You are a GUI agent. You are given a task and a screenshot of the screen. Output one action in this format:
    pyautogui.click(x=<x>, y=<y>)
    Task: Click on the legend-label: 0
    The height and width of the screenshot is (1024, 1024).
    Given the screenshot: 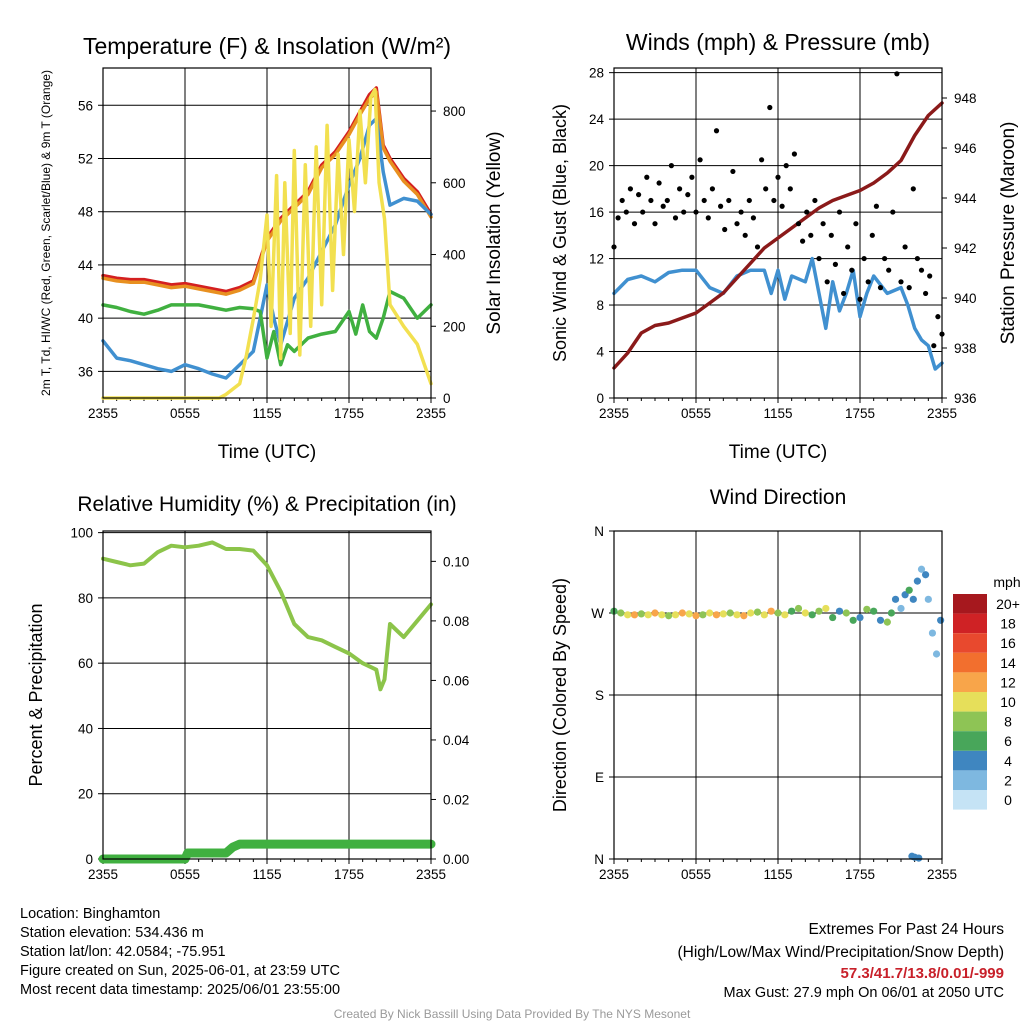 What is the action you would take?
    pyautogui.click(x=1008, y=800)
    